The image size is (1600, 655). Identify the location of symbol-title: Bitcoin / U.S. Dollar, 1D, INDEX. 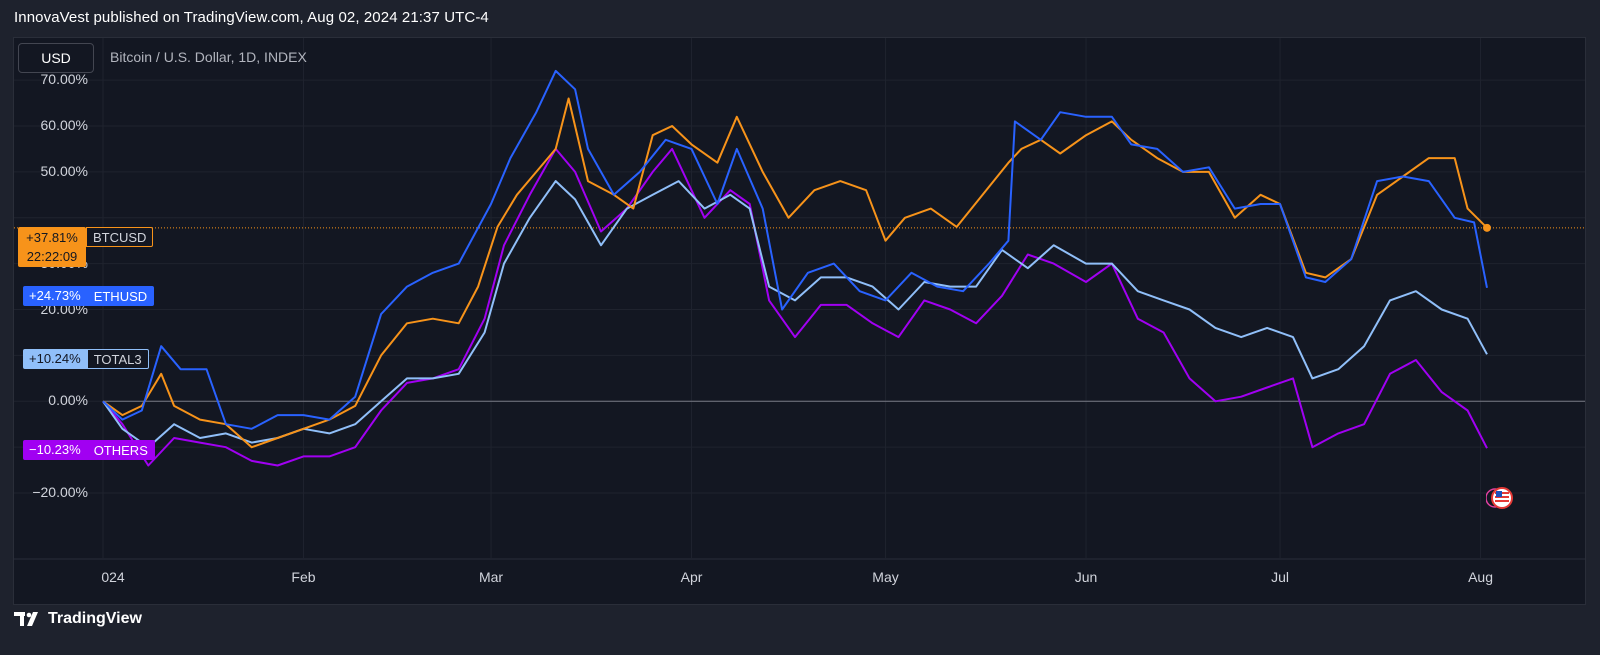
(208, 57).